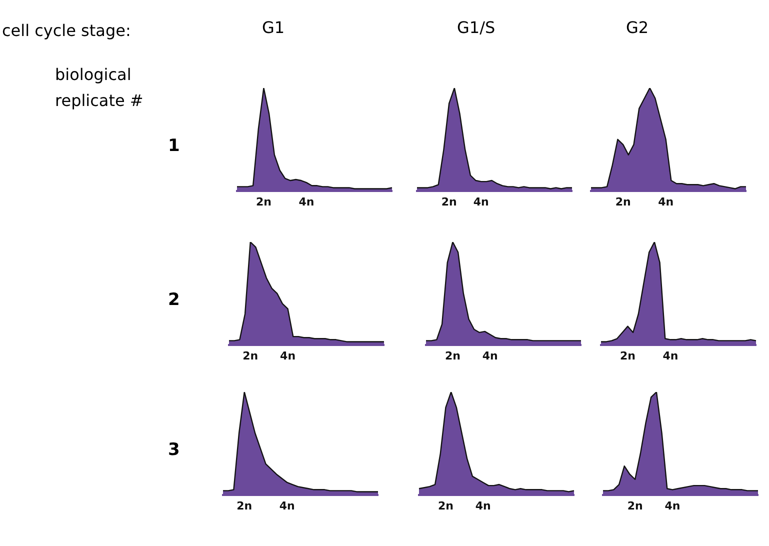 The width and height of the screenshot is (769, 546). Describe the element at coordinates (273, 27) in the screenshot. I see `chart-title: G1` at that location.